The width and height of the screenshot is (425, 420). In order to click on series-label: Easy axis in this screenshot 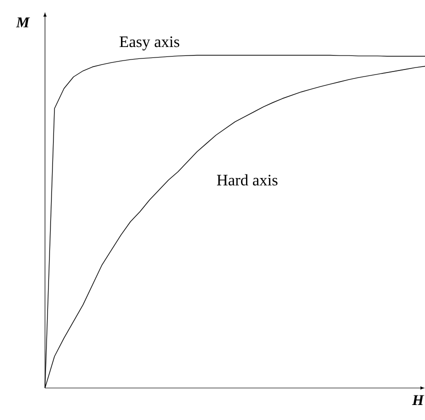, I will do `click(150, 43)`.